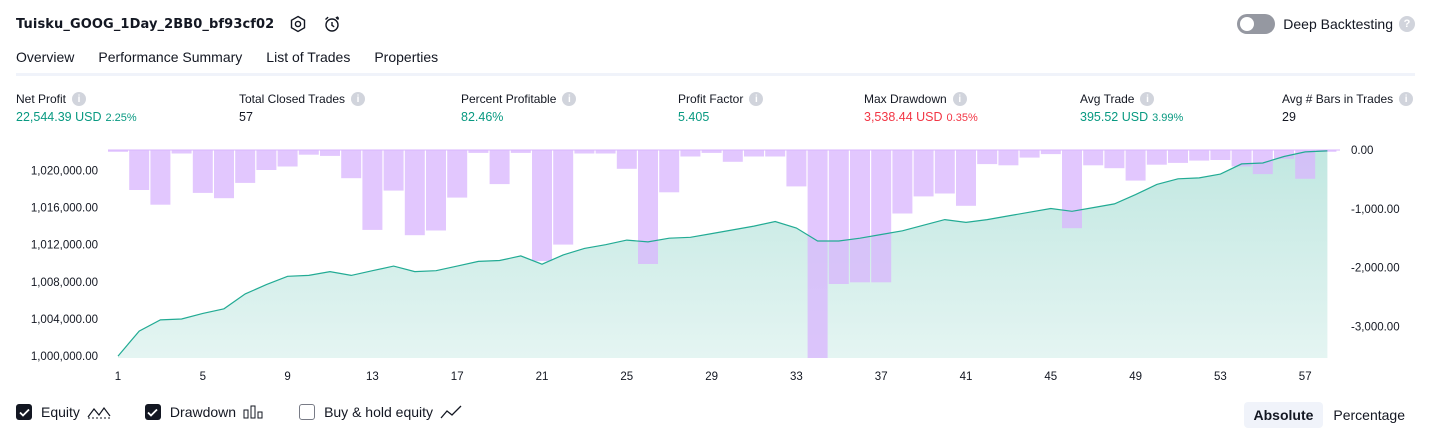 The width and height of the screenshot is (1431, 438). What do you see at coordinates (1348, 108) in the screenshot?
I see `metric-avg-bars: Avg # Bars in Trades i 29` at bounding box center [1348, 108].